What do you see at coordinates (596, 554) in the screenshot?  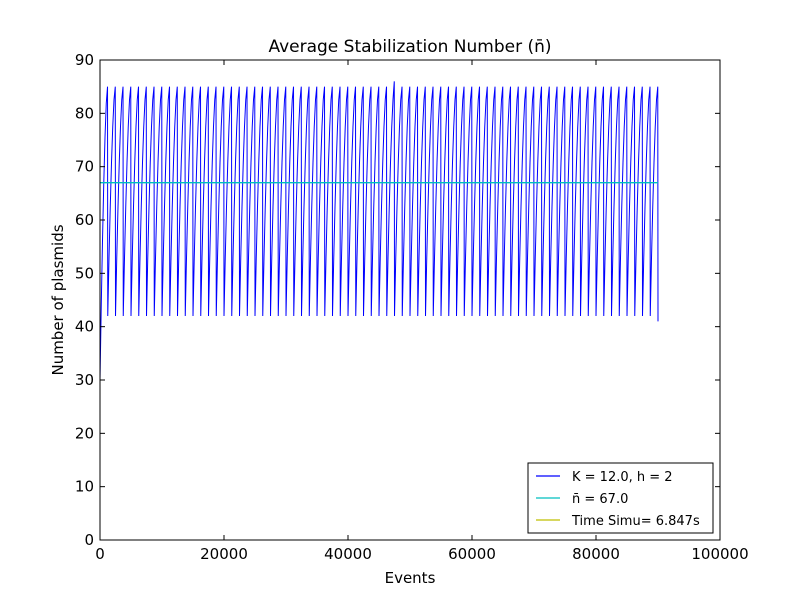 I see `x-tick-label: 80000` at bounding box center [596, 554].